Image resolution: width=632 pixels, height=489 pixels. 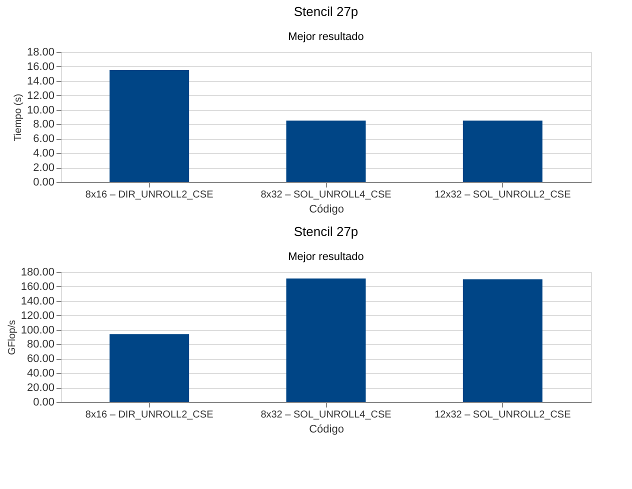 What do you see at coordinates (43, 154) in the screenshot?
I see `y-tick-label: 4.00` at bounding box center [43, 154].